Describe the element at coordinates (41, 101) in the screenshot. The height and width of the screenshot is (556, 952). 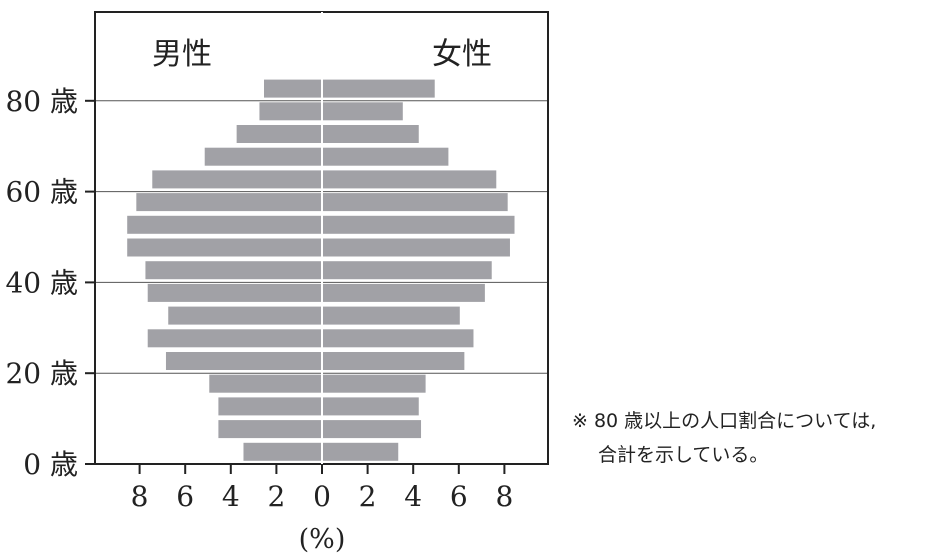
I see `y-tick-label: 80 歳` at that location.